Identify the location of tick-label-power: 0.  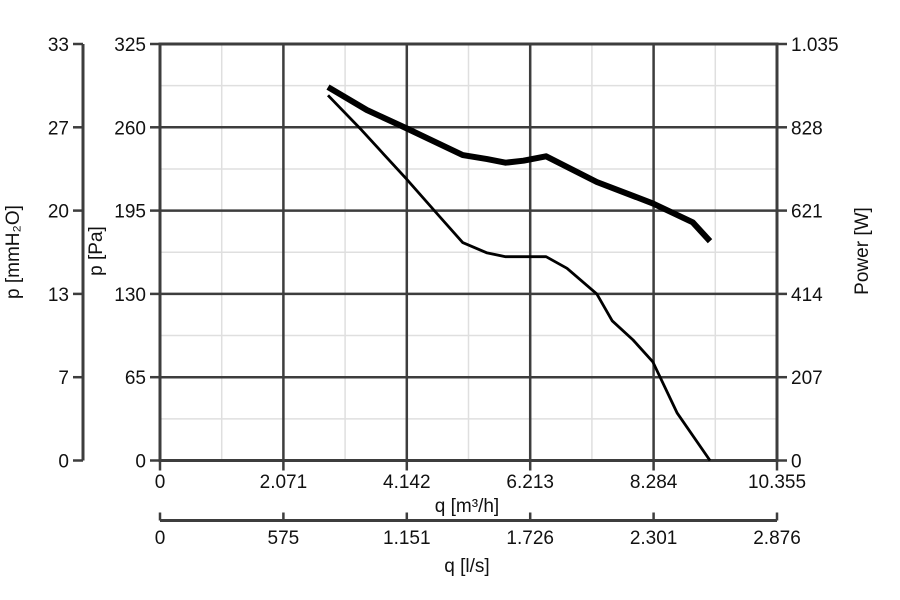
(796, 462).